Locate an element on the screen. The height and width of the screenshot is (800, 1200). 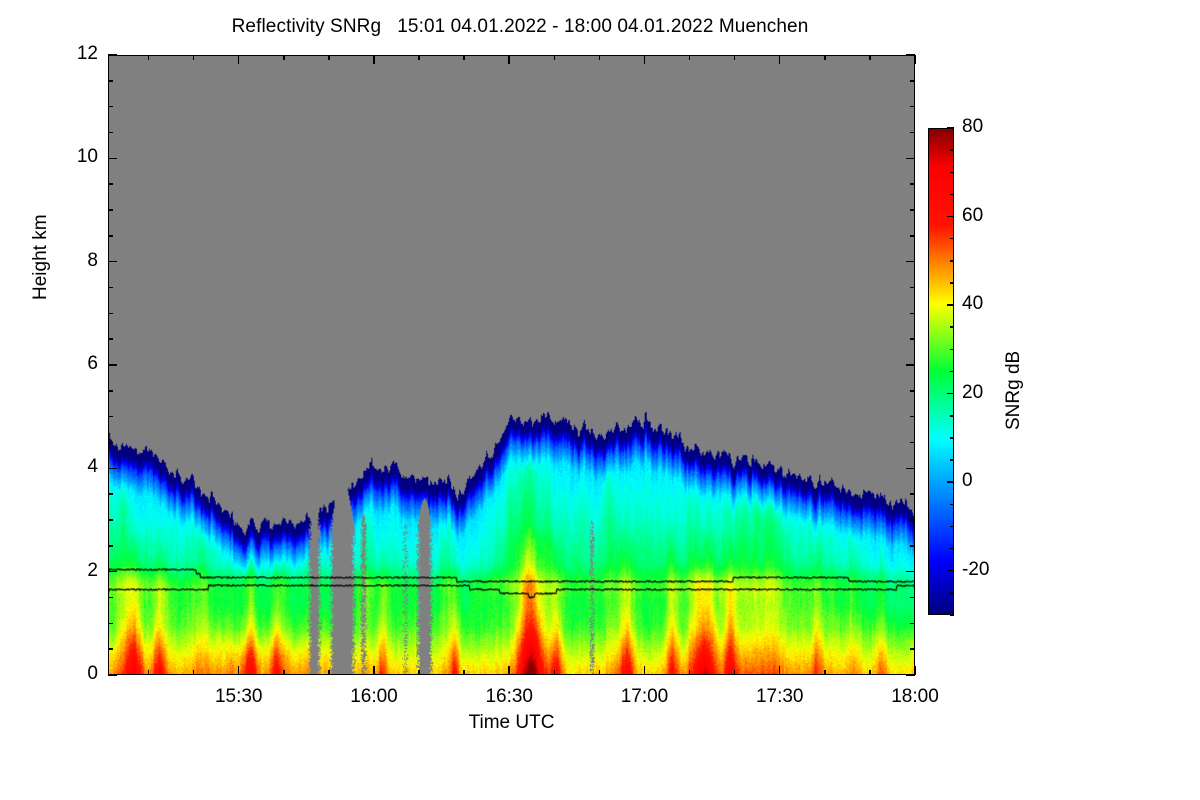
y-tick-label: 6 is located at coordinates (92, 363).